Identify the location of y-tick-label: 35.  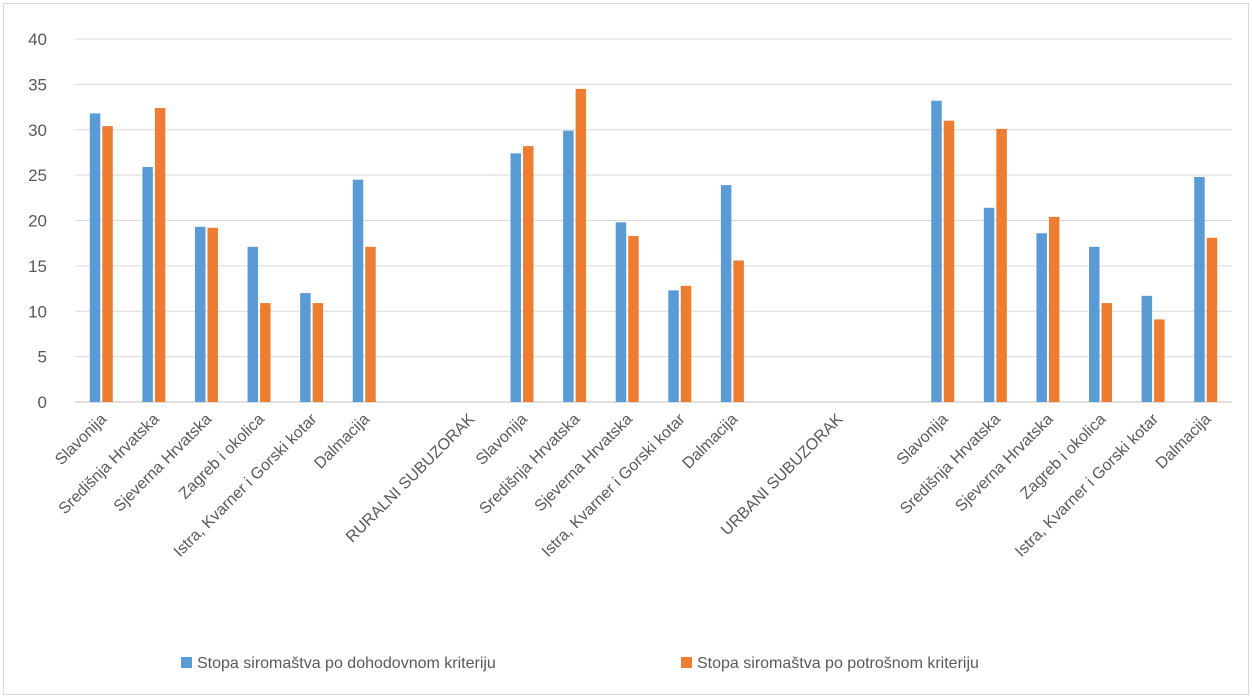
(37, 84).